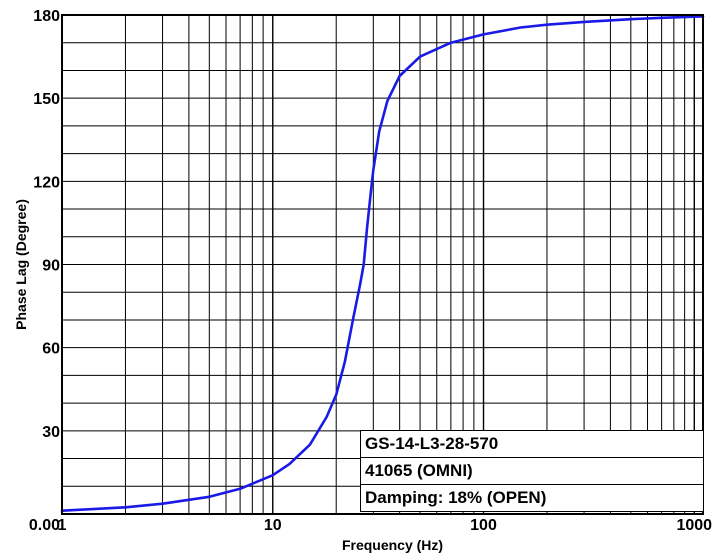  I want to click on y-tick-label: 150, so click(46, 99).